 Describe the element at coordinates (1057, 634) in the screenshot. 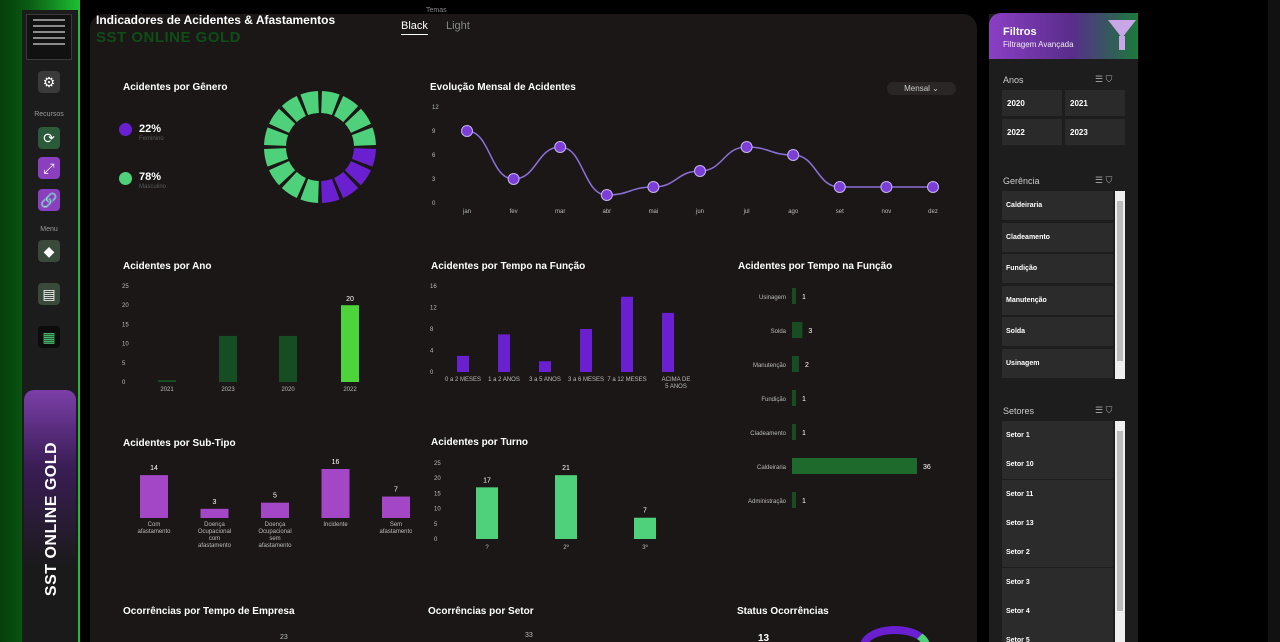

I see `setor-item: Setor 5` at that location.